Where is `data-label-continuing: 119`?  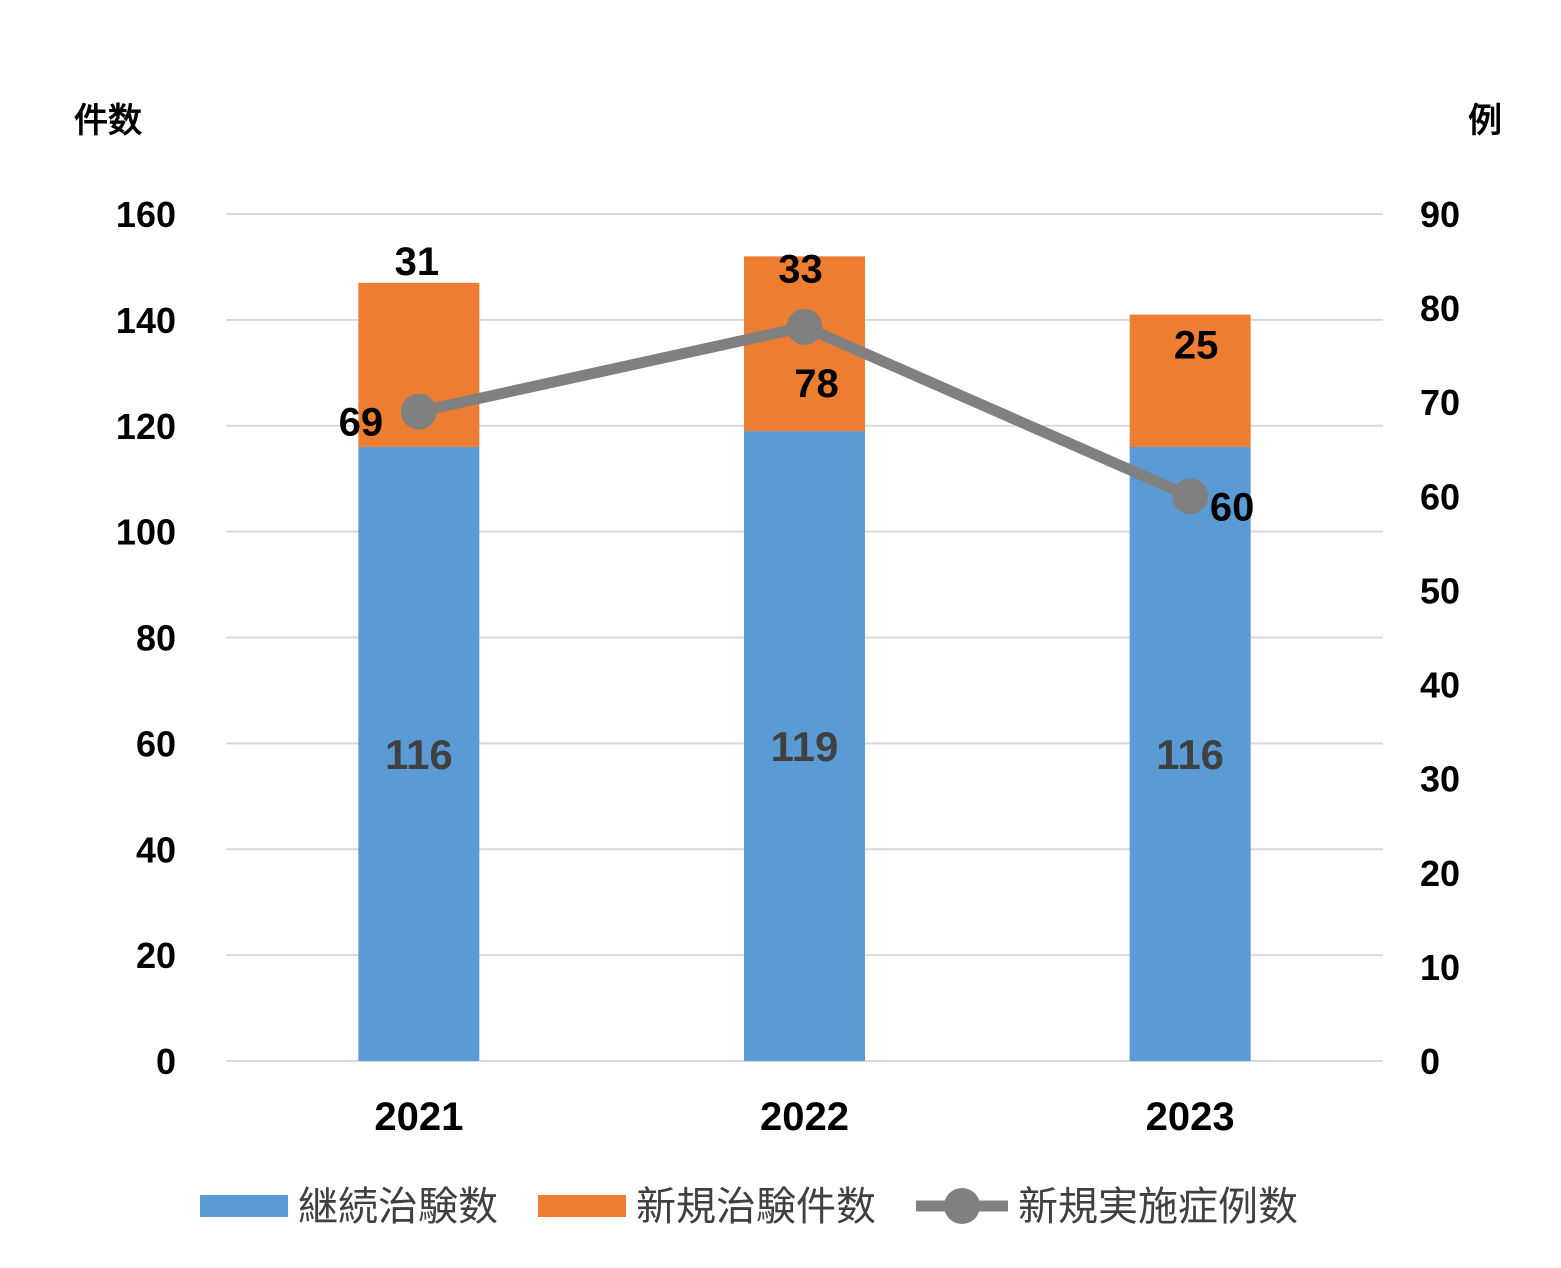 data-label-continuing: 119 is located at coordinates (805, 746).